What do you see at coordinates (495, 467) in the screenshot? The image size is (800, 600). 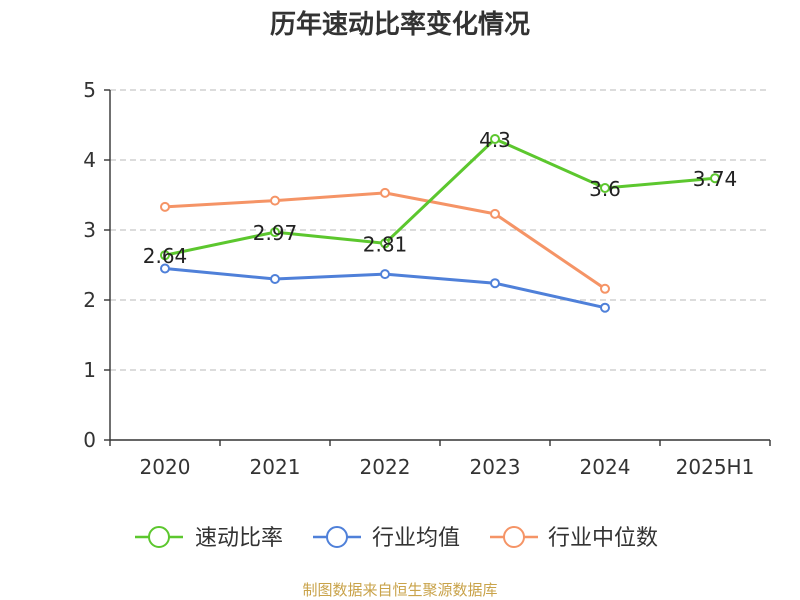 I see `x-tick-label: 2023` at bounding box center [495, 467].